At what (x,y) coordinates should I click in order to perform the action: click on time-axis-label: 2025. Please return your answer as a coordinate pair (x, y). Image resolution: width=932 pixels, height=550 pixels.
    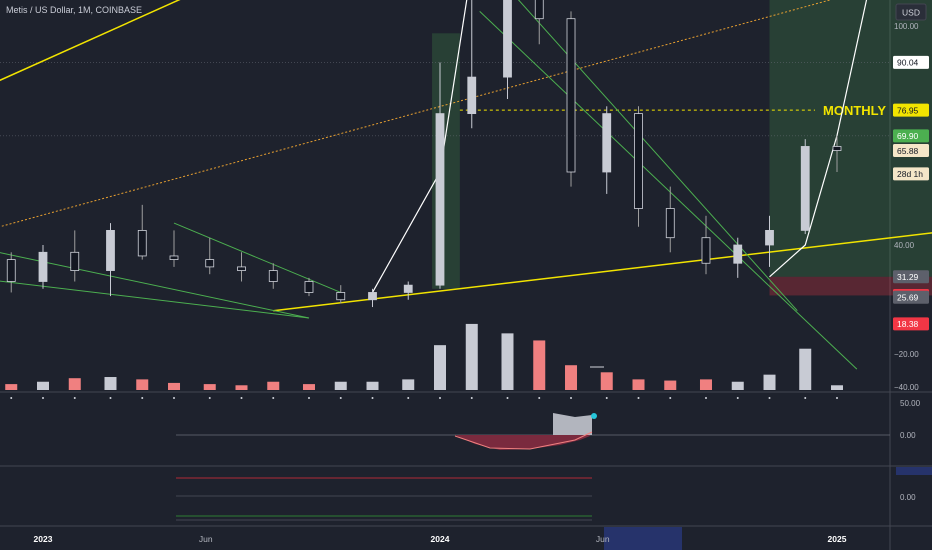
    Looking at the image, I should click on (837, 539).